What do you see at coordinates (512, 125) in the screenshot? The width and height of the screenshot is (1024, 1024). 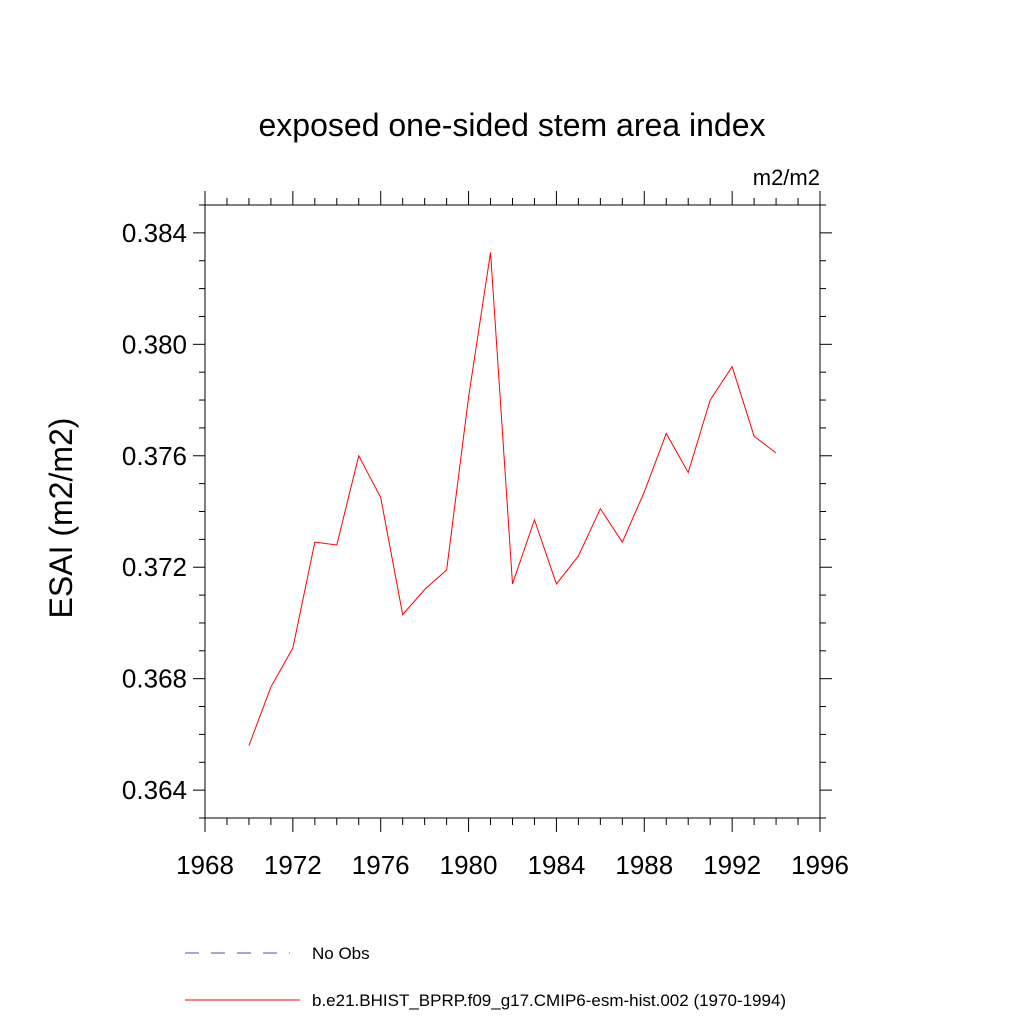 I see `chart-title: exposed one-sided stem area index` at bounding box center [512, 125].